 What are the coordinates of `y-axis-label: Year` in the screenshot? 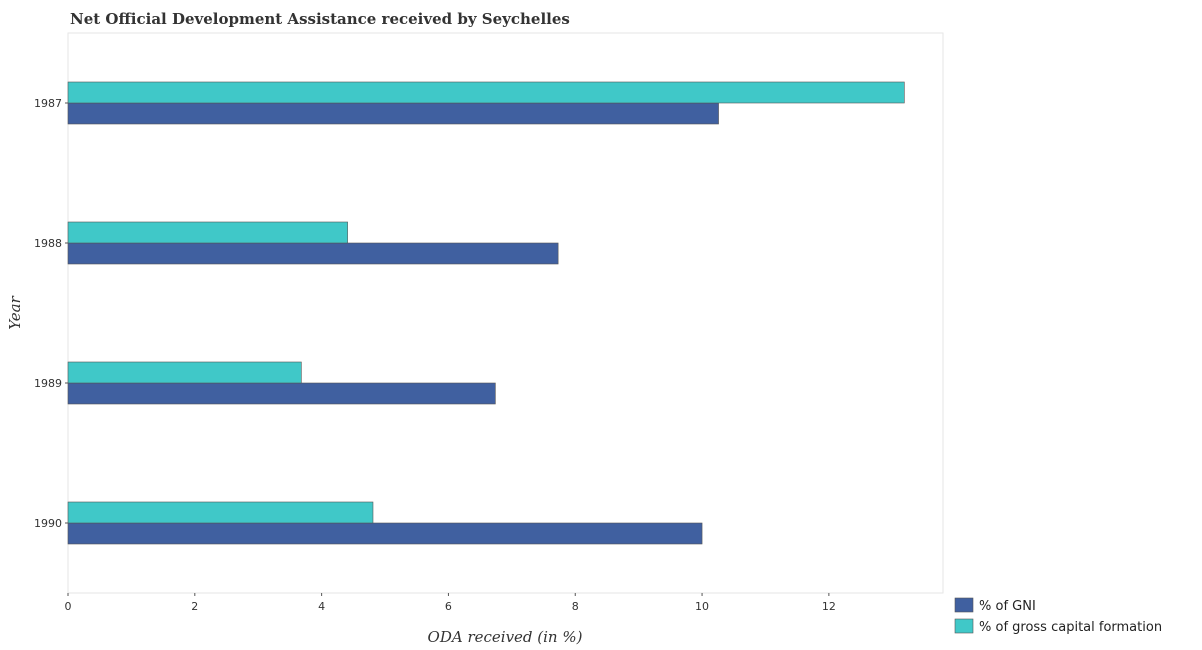 It's located at (15, 312).